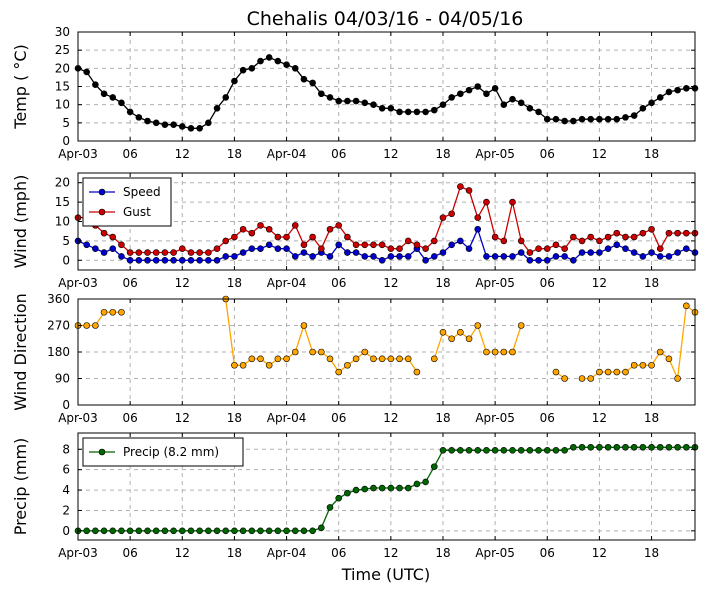 This screenshot has height=593, width=705. I want to click on direction-x-tick-label: 06, so click(547, 418).